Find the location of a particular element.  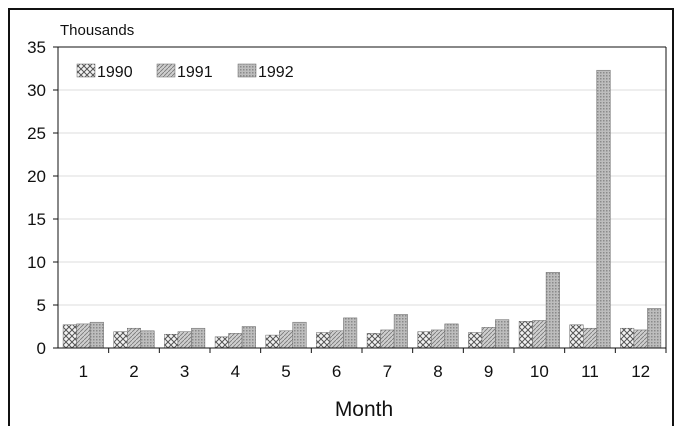

x-tick-label: 7 is located at coordinates (387, 371).